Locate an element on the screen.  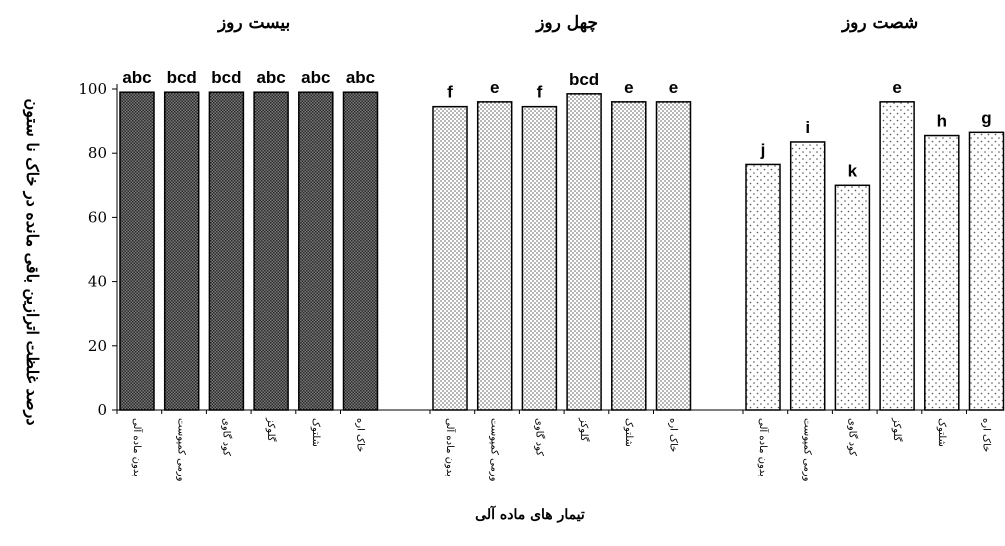
y-tick-label: 0 is located at coordinates (102, 410).